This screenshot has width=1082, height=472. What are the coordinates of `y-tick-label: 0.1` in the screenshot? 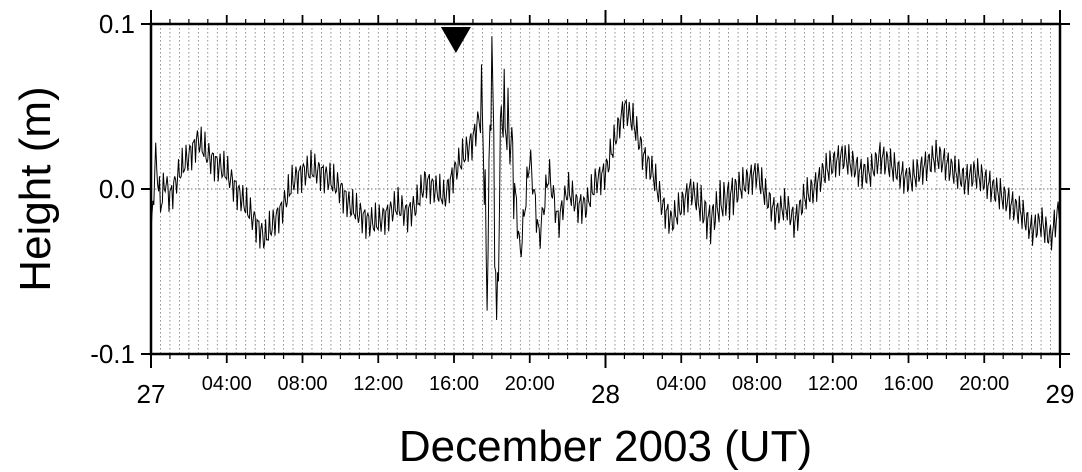 It's located at (117, 24).